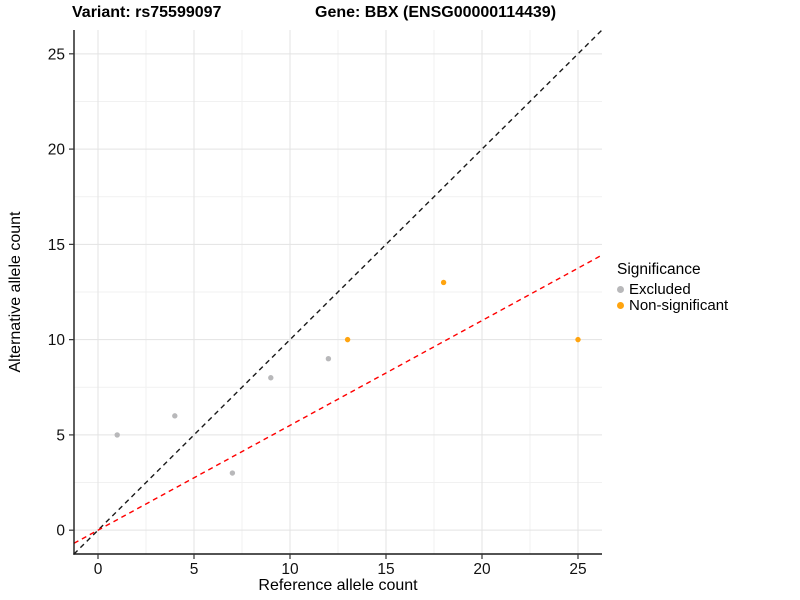 The image size is (800, 600). What do you see at coordinates (56, 245) in the screenshot?
I see `y-tick-label: 15` at bounding box center [56, 245].